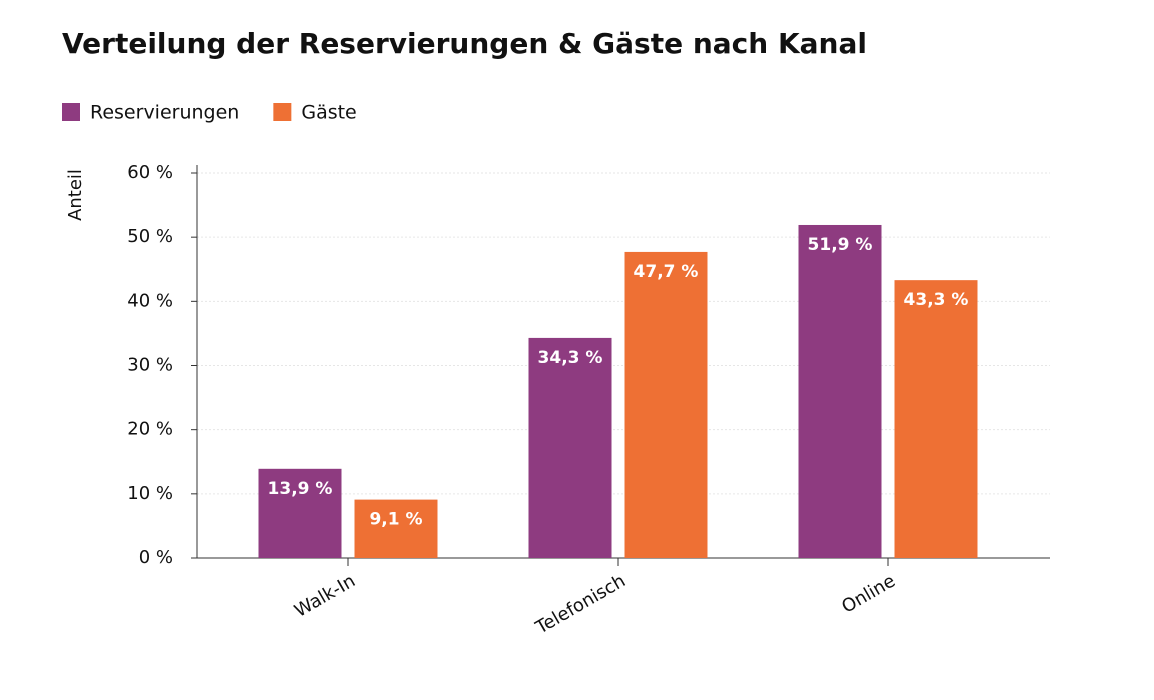 The image size is (1154, 700). I want to click on y-tick-label: 0 %, so click(156, 557).